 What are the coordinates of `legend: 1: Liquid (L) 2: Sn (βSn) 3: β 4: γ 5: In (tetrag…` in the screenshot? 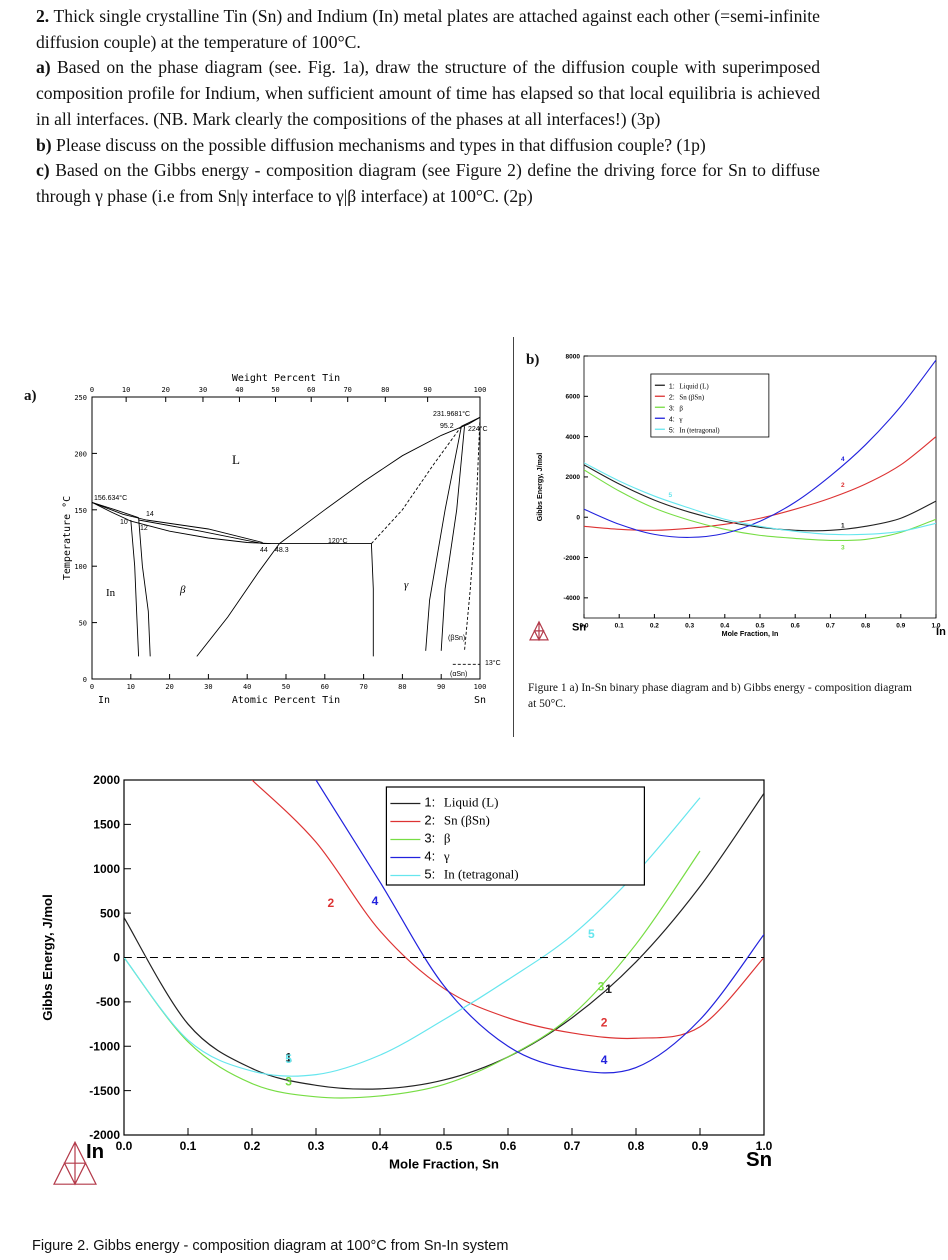 It's located at (515, 836).